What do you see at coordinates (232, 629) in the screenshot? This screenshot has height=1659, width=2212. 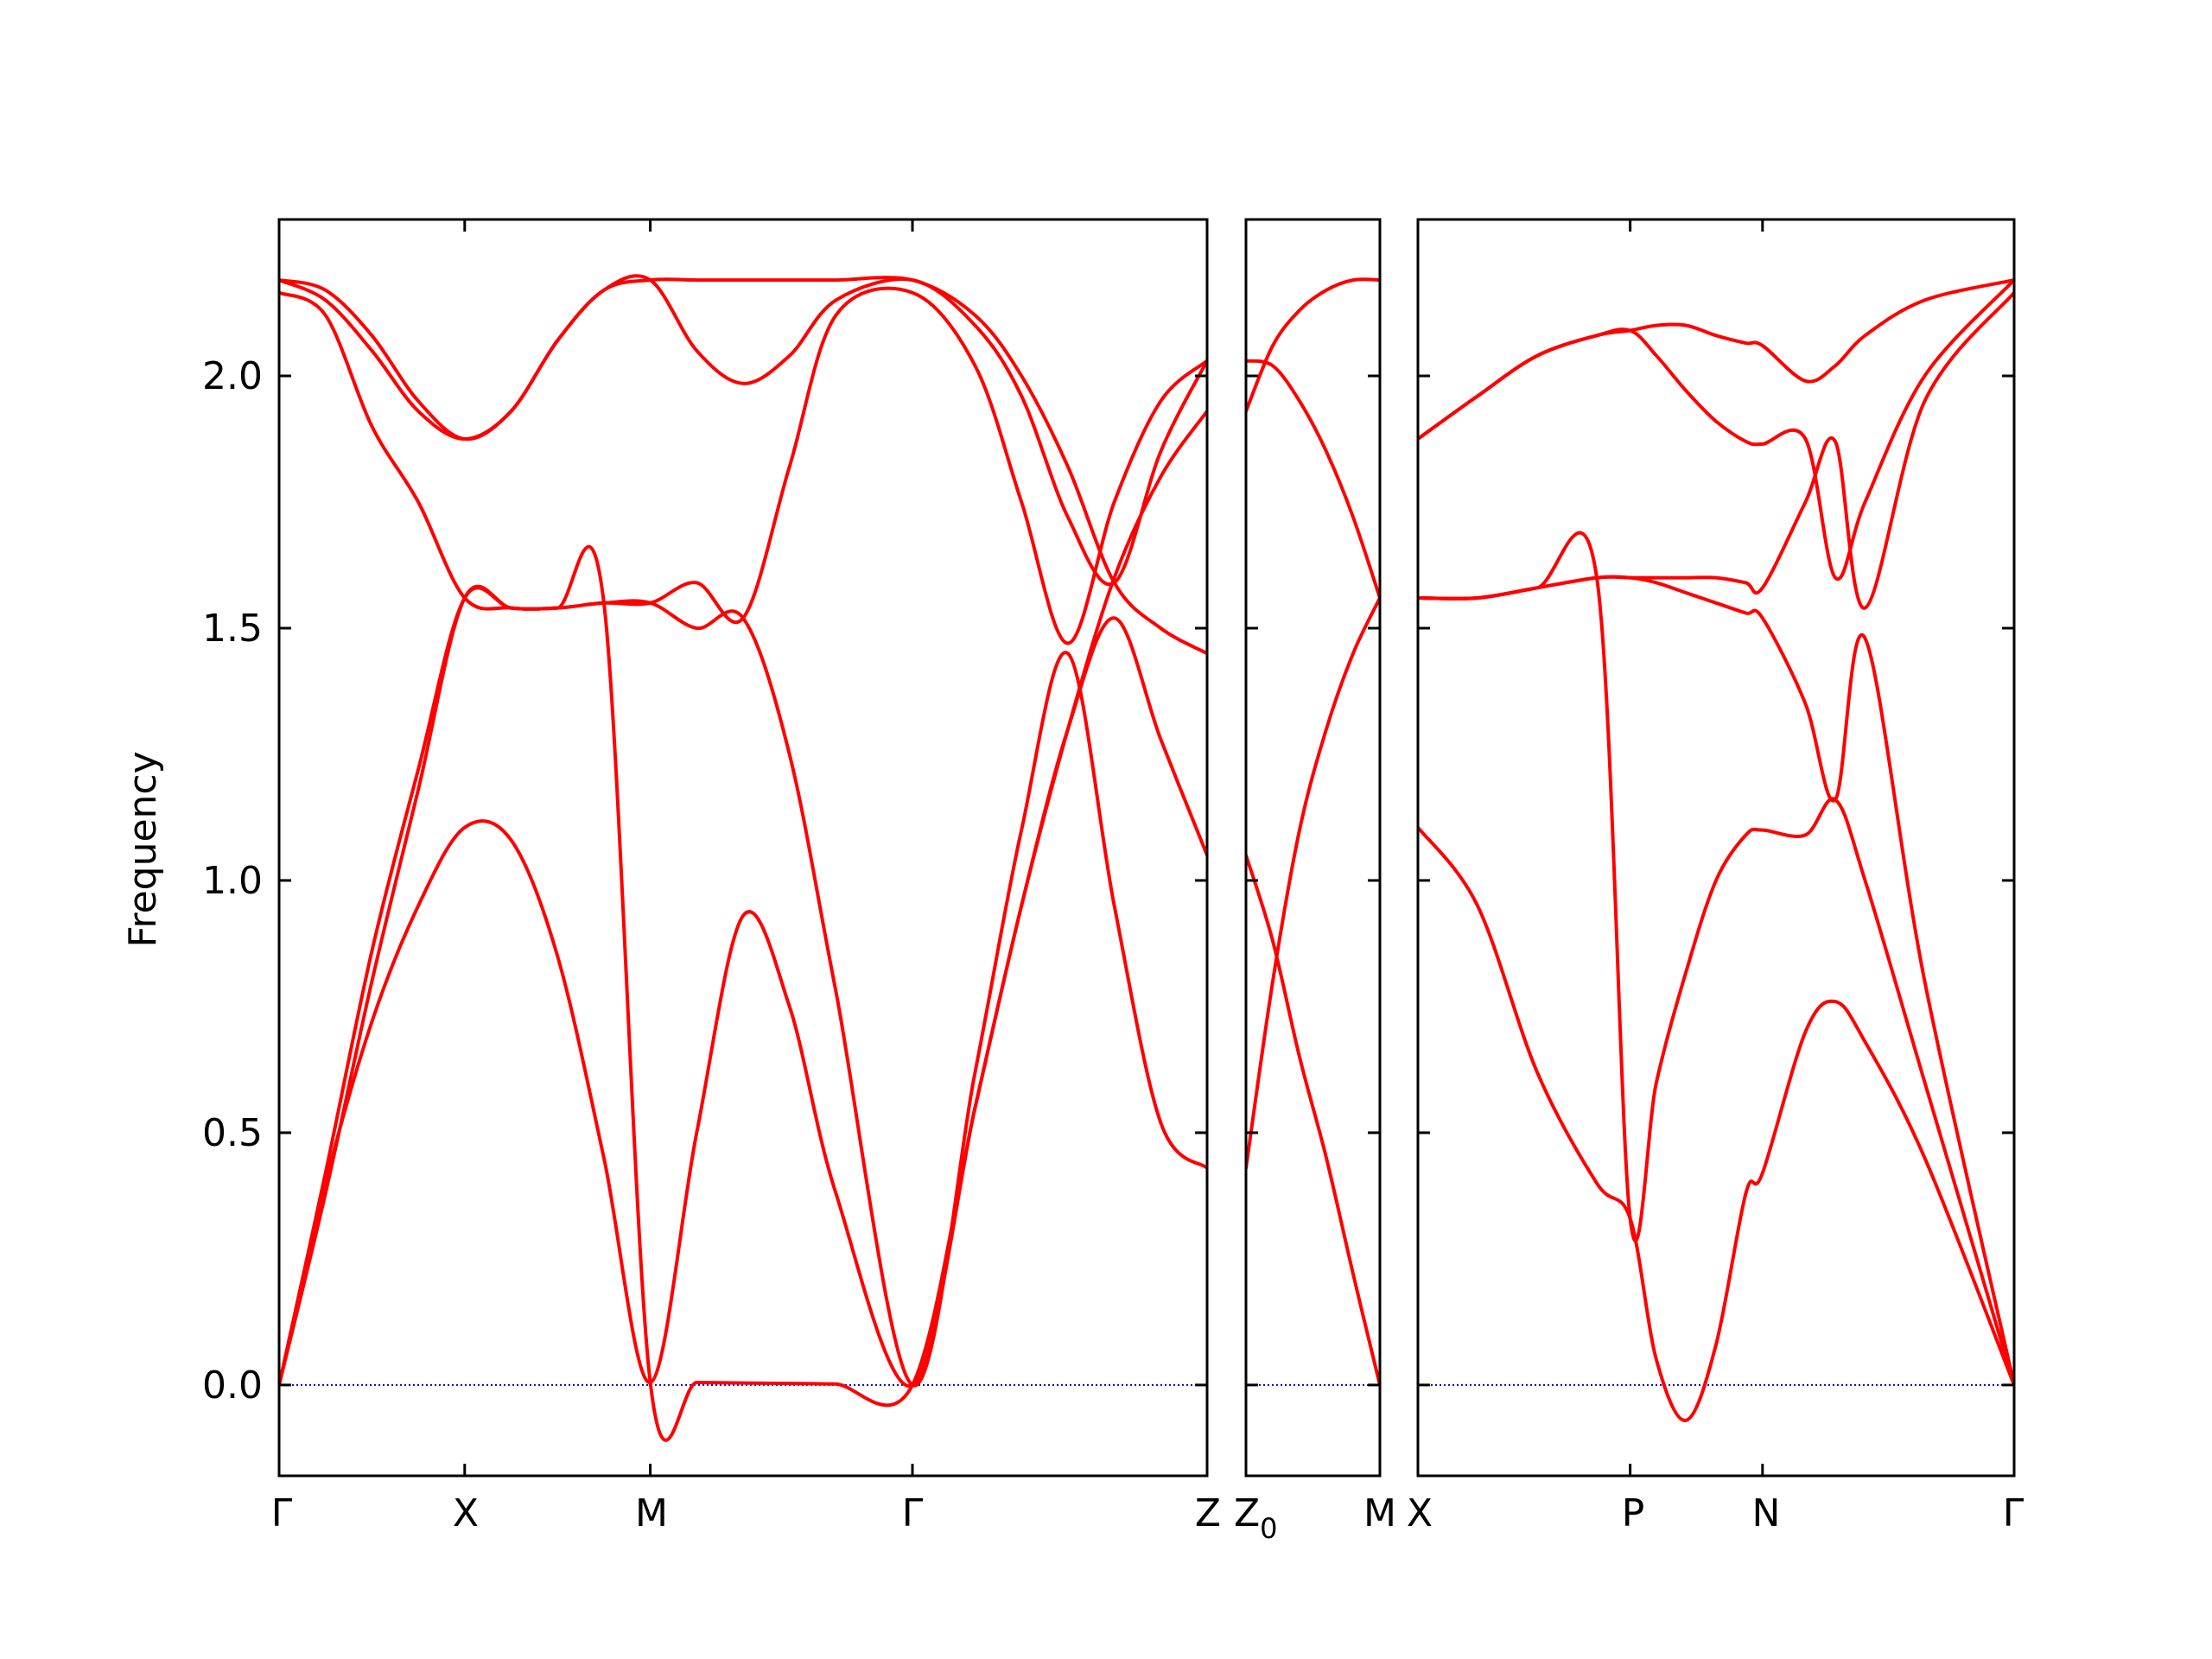 I see `y-tick-label: 1.5` at bounding box center [232, 629].